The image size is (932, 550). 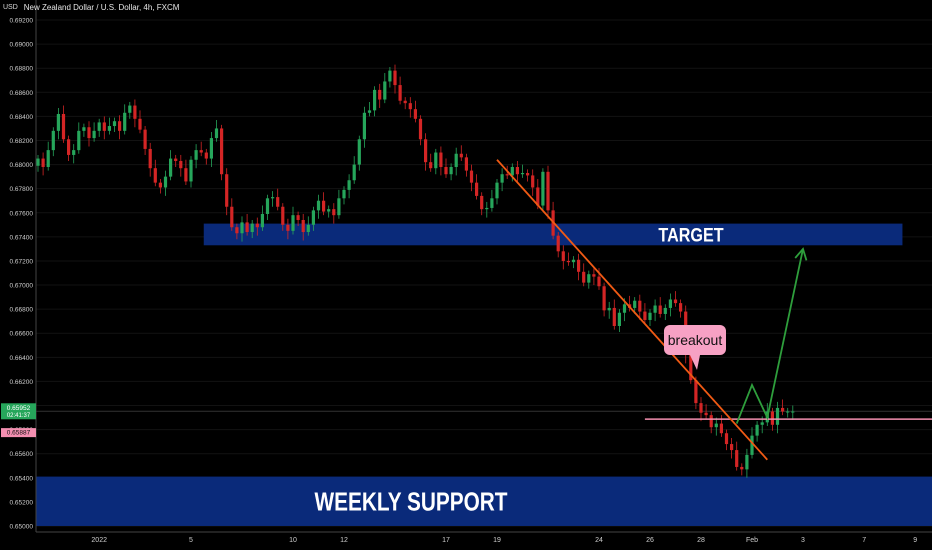 I want to click on time-tick-label: 12, so click(x=344, y=540).